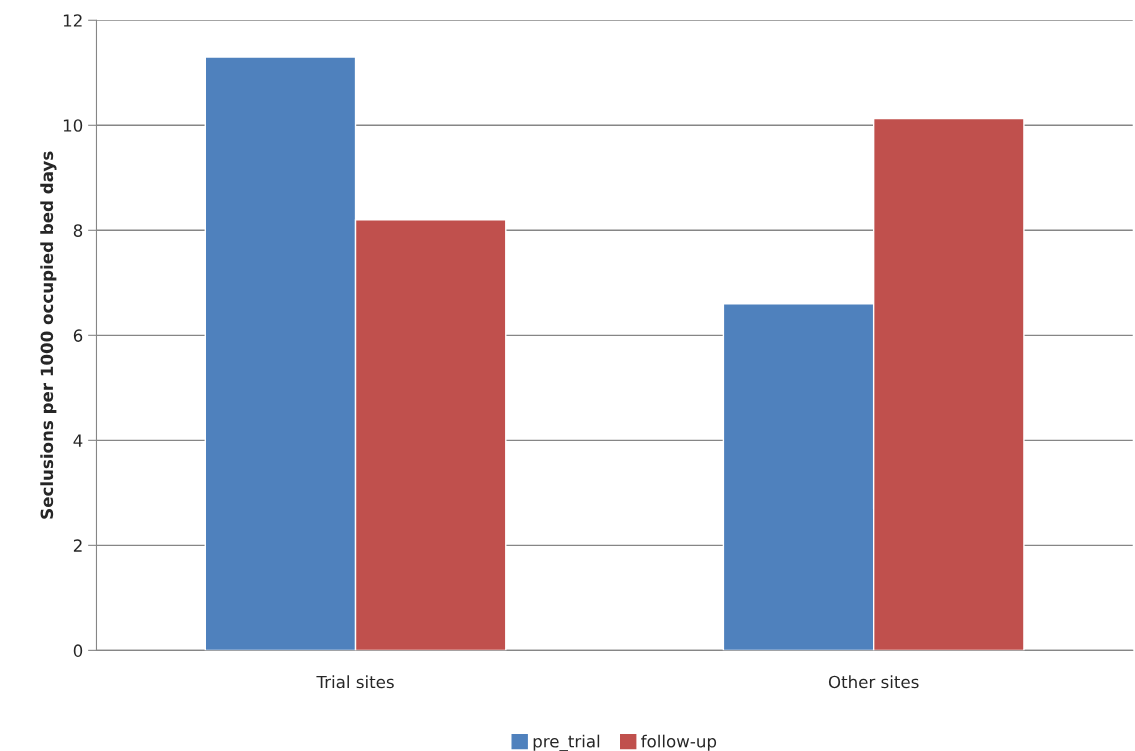  What do you see at coordinates (72, 20) in the screenshot?
I see `y-tick-label: 12` at bounding box center [72, 20].